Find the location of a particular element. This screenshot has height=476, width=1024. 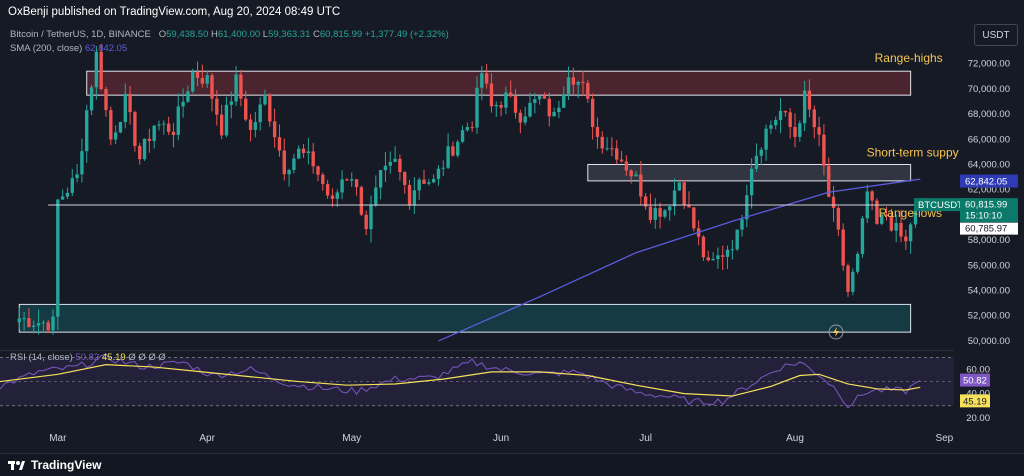

line-price-tag: 60,785.97 is located at coordinates (986, 229).